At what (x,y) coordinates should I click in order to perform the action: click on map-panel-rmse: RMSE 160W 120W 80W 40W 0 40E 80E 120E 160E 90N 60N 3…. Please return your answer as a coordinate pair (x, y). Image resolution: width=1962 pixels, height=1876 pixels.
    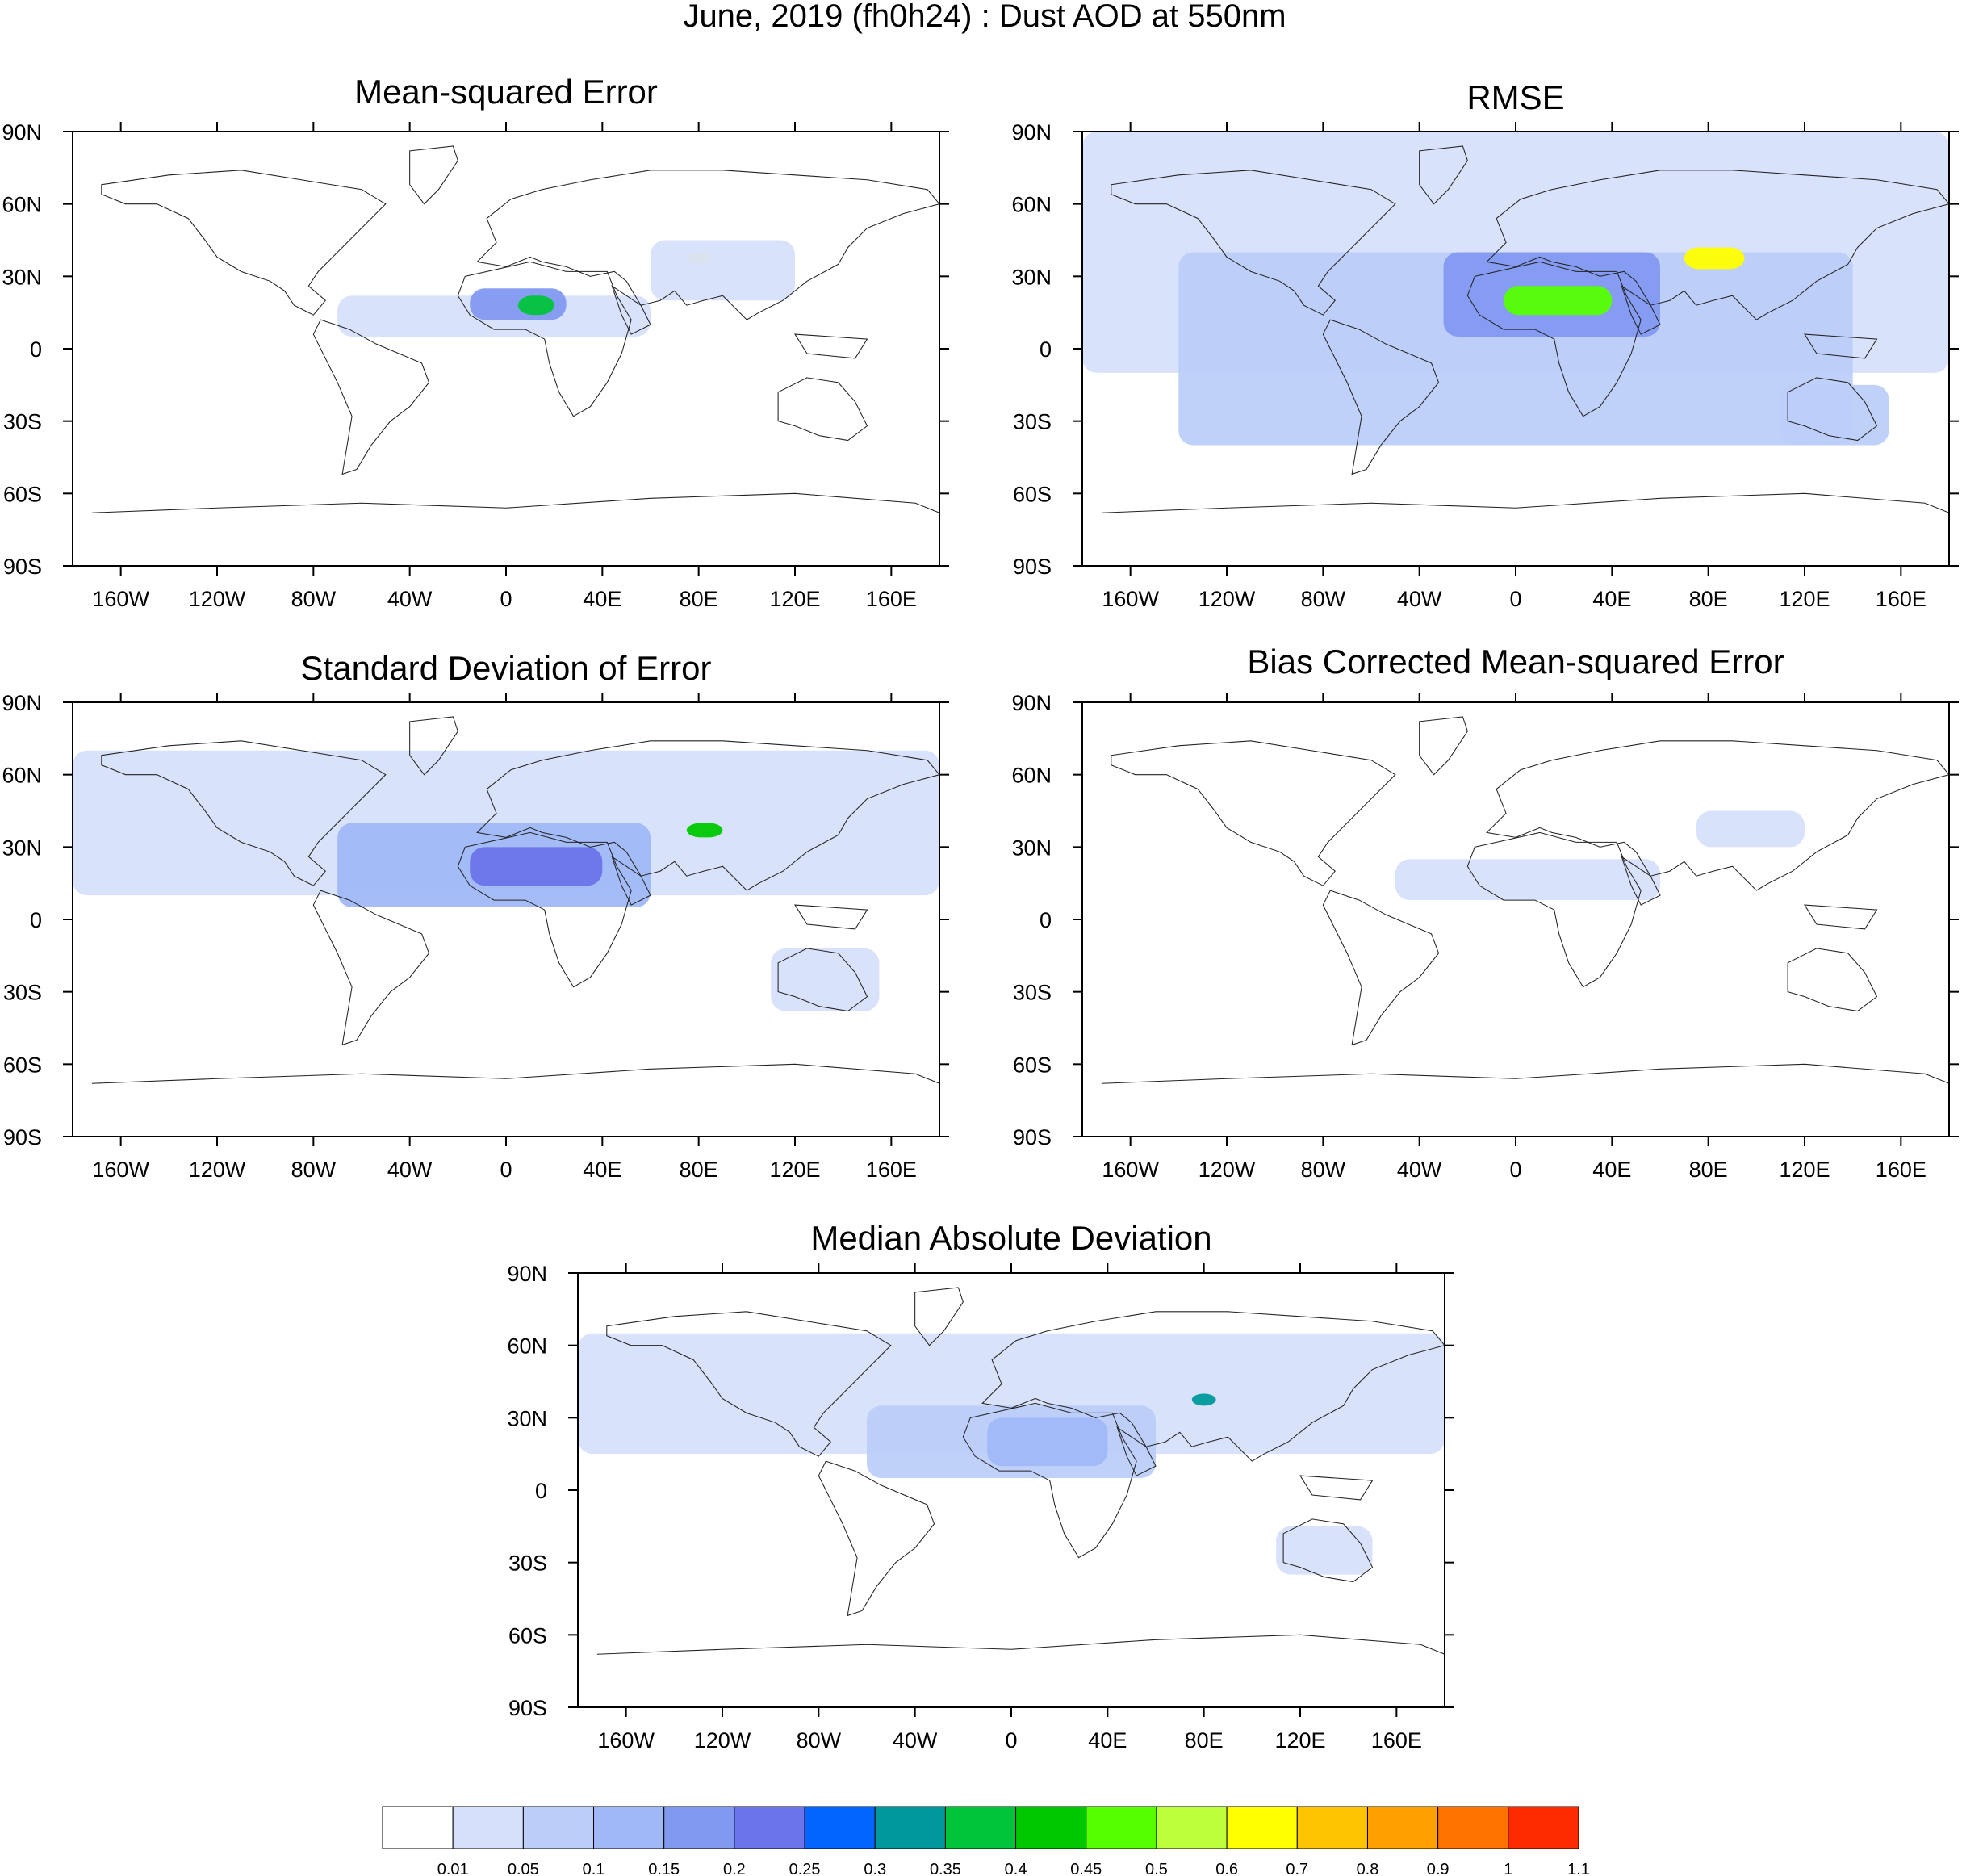
    Looking at the image, I should click on (1485, 345).